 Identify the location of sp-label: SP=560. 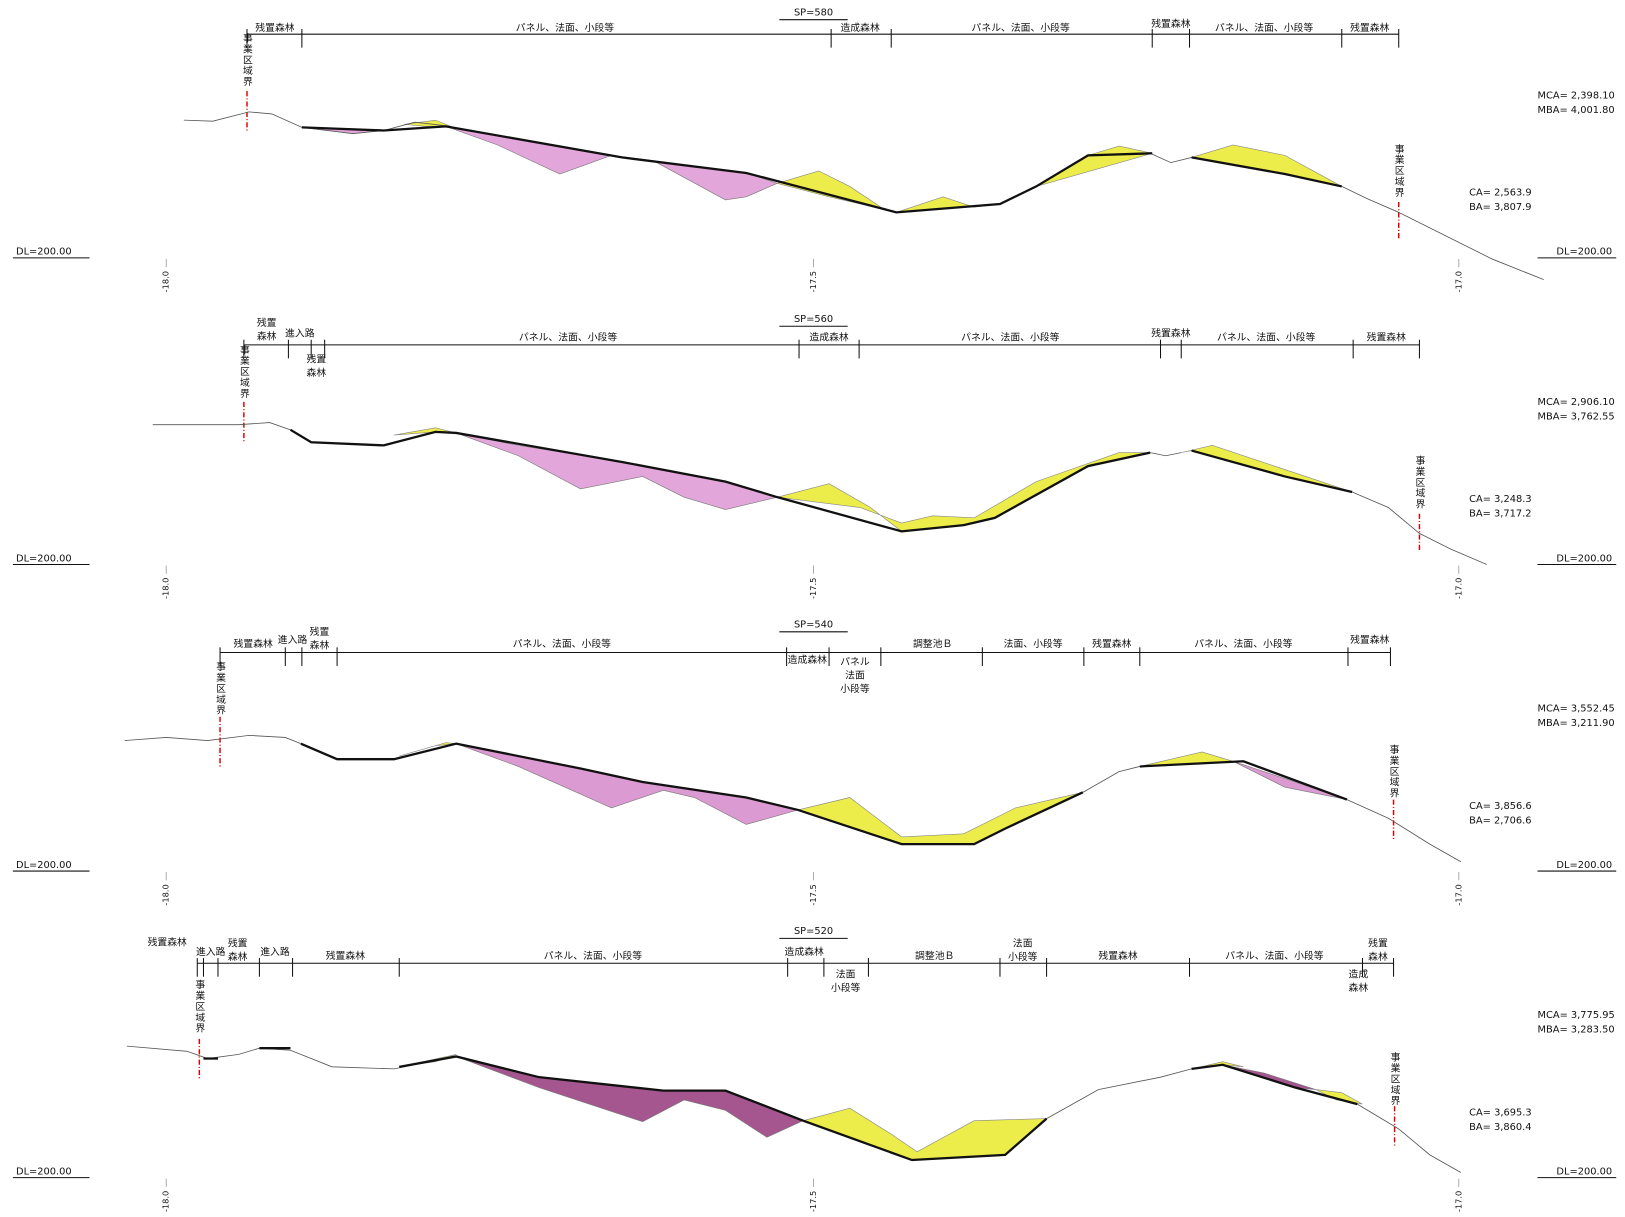
(813, 319).